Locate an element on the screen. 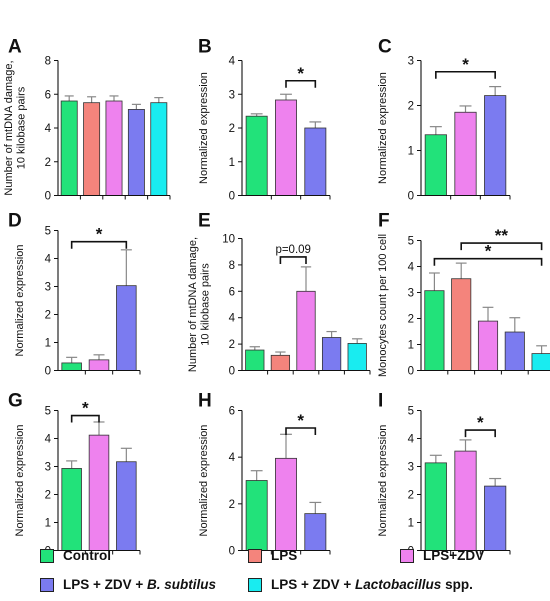  panel-letter-g: G is located at coordinates (15, 401).